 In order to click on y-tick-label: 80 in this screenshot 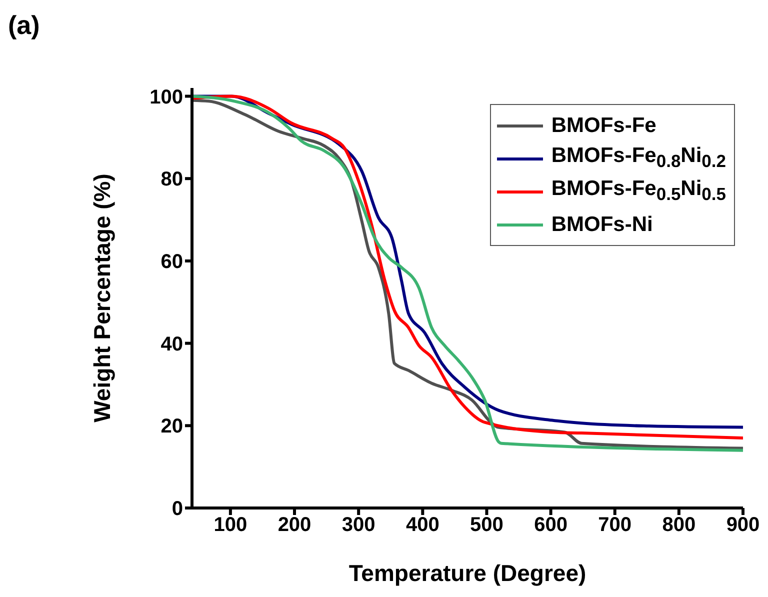, I will do `click(171, 179)`.